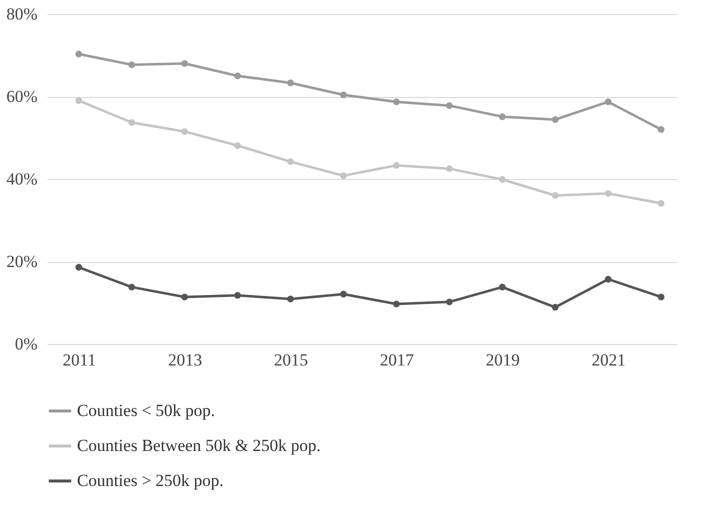 The width and height of the screenshot is (702, 506). Describe the element at coordinates (22, 96) in the screenshot. I see `y-tick-label: 60%` at that location.